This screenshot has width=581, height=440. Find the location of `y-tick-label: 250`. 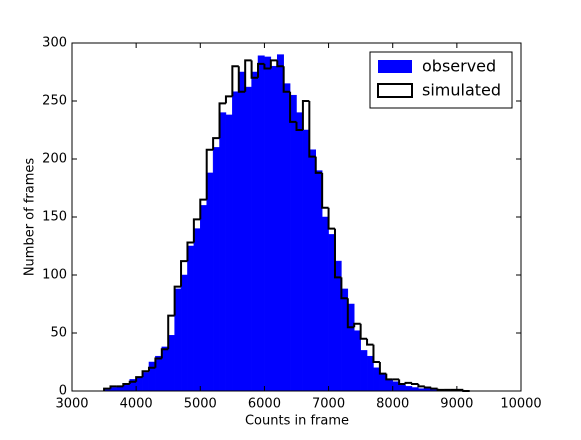

y-tick-label: 250 is located at coordinates (54, 101).